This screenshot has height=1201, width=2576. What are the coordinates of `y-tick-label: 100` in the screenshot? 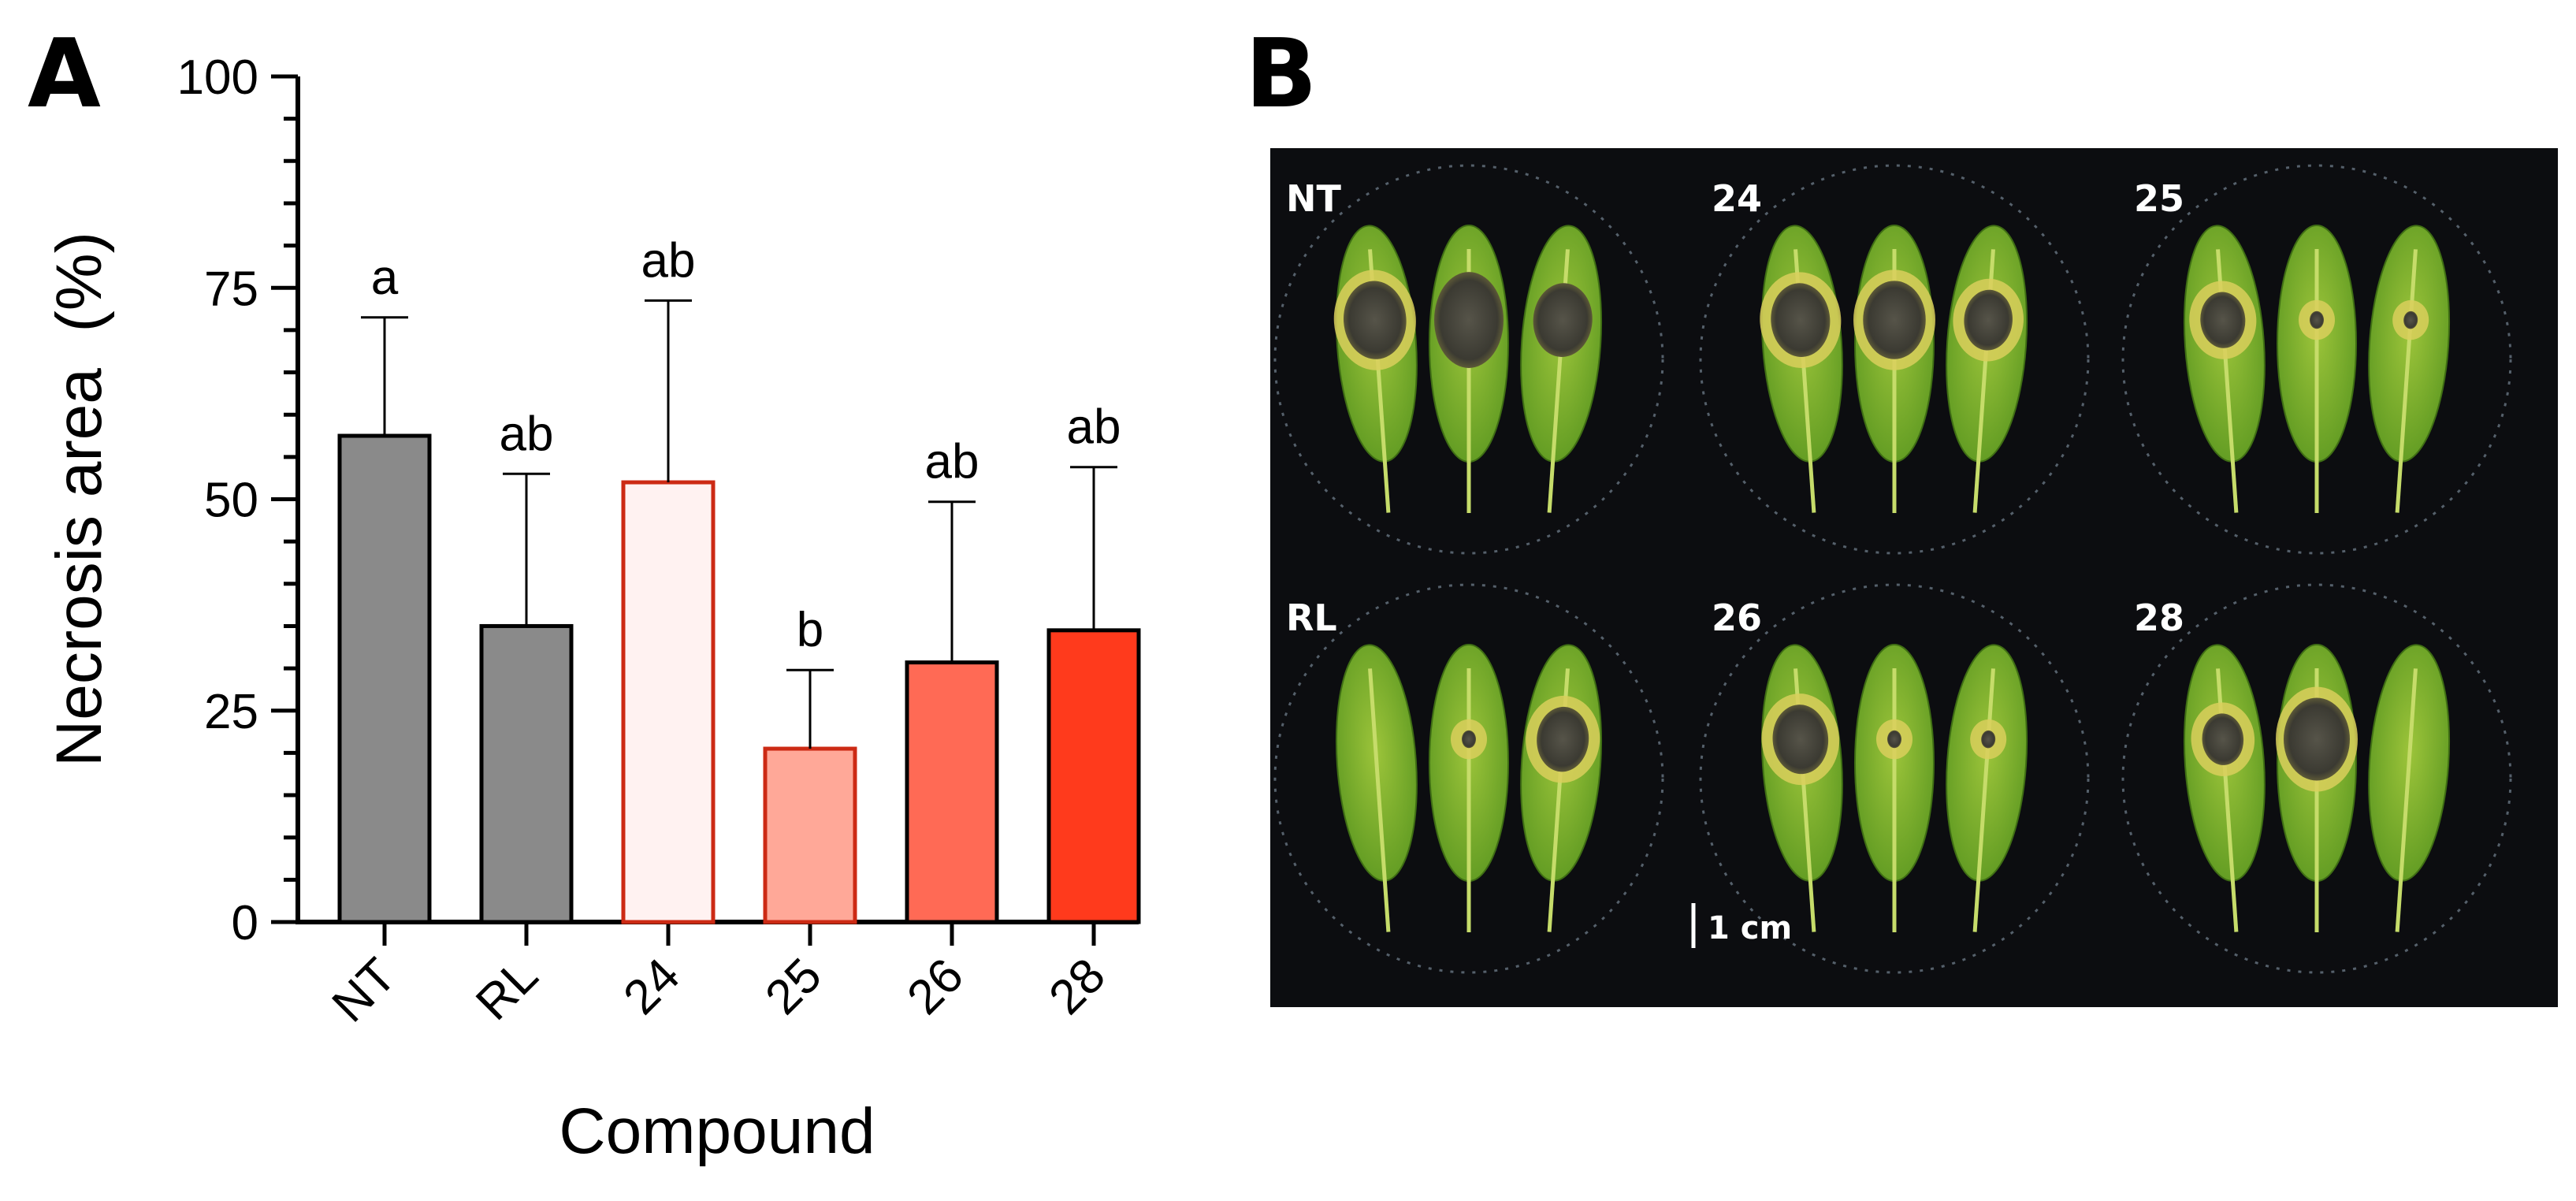 It's located at (217, 77).